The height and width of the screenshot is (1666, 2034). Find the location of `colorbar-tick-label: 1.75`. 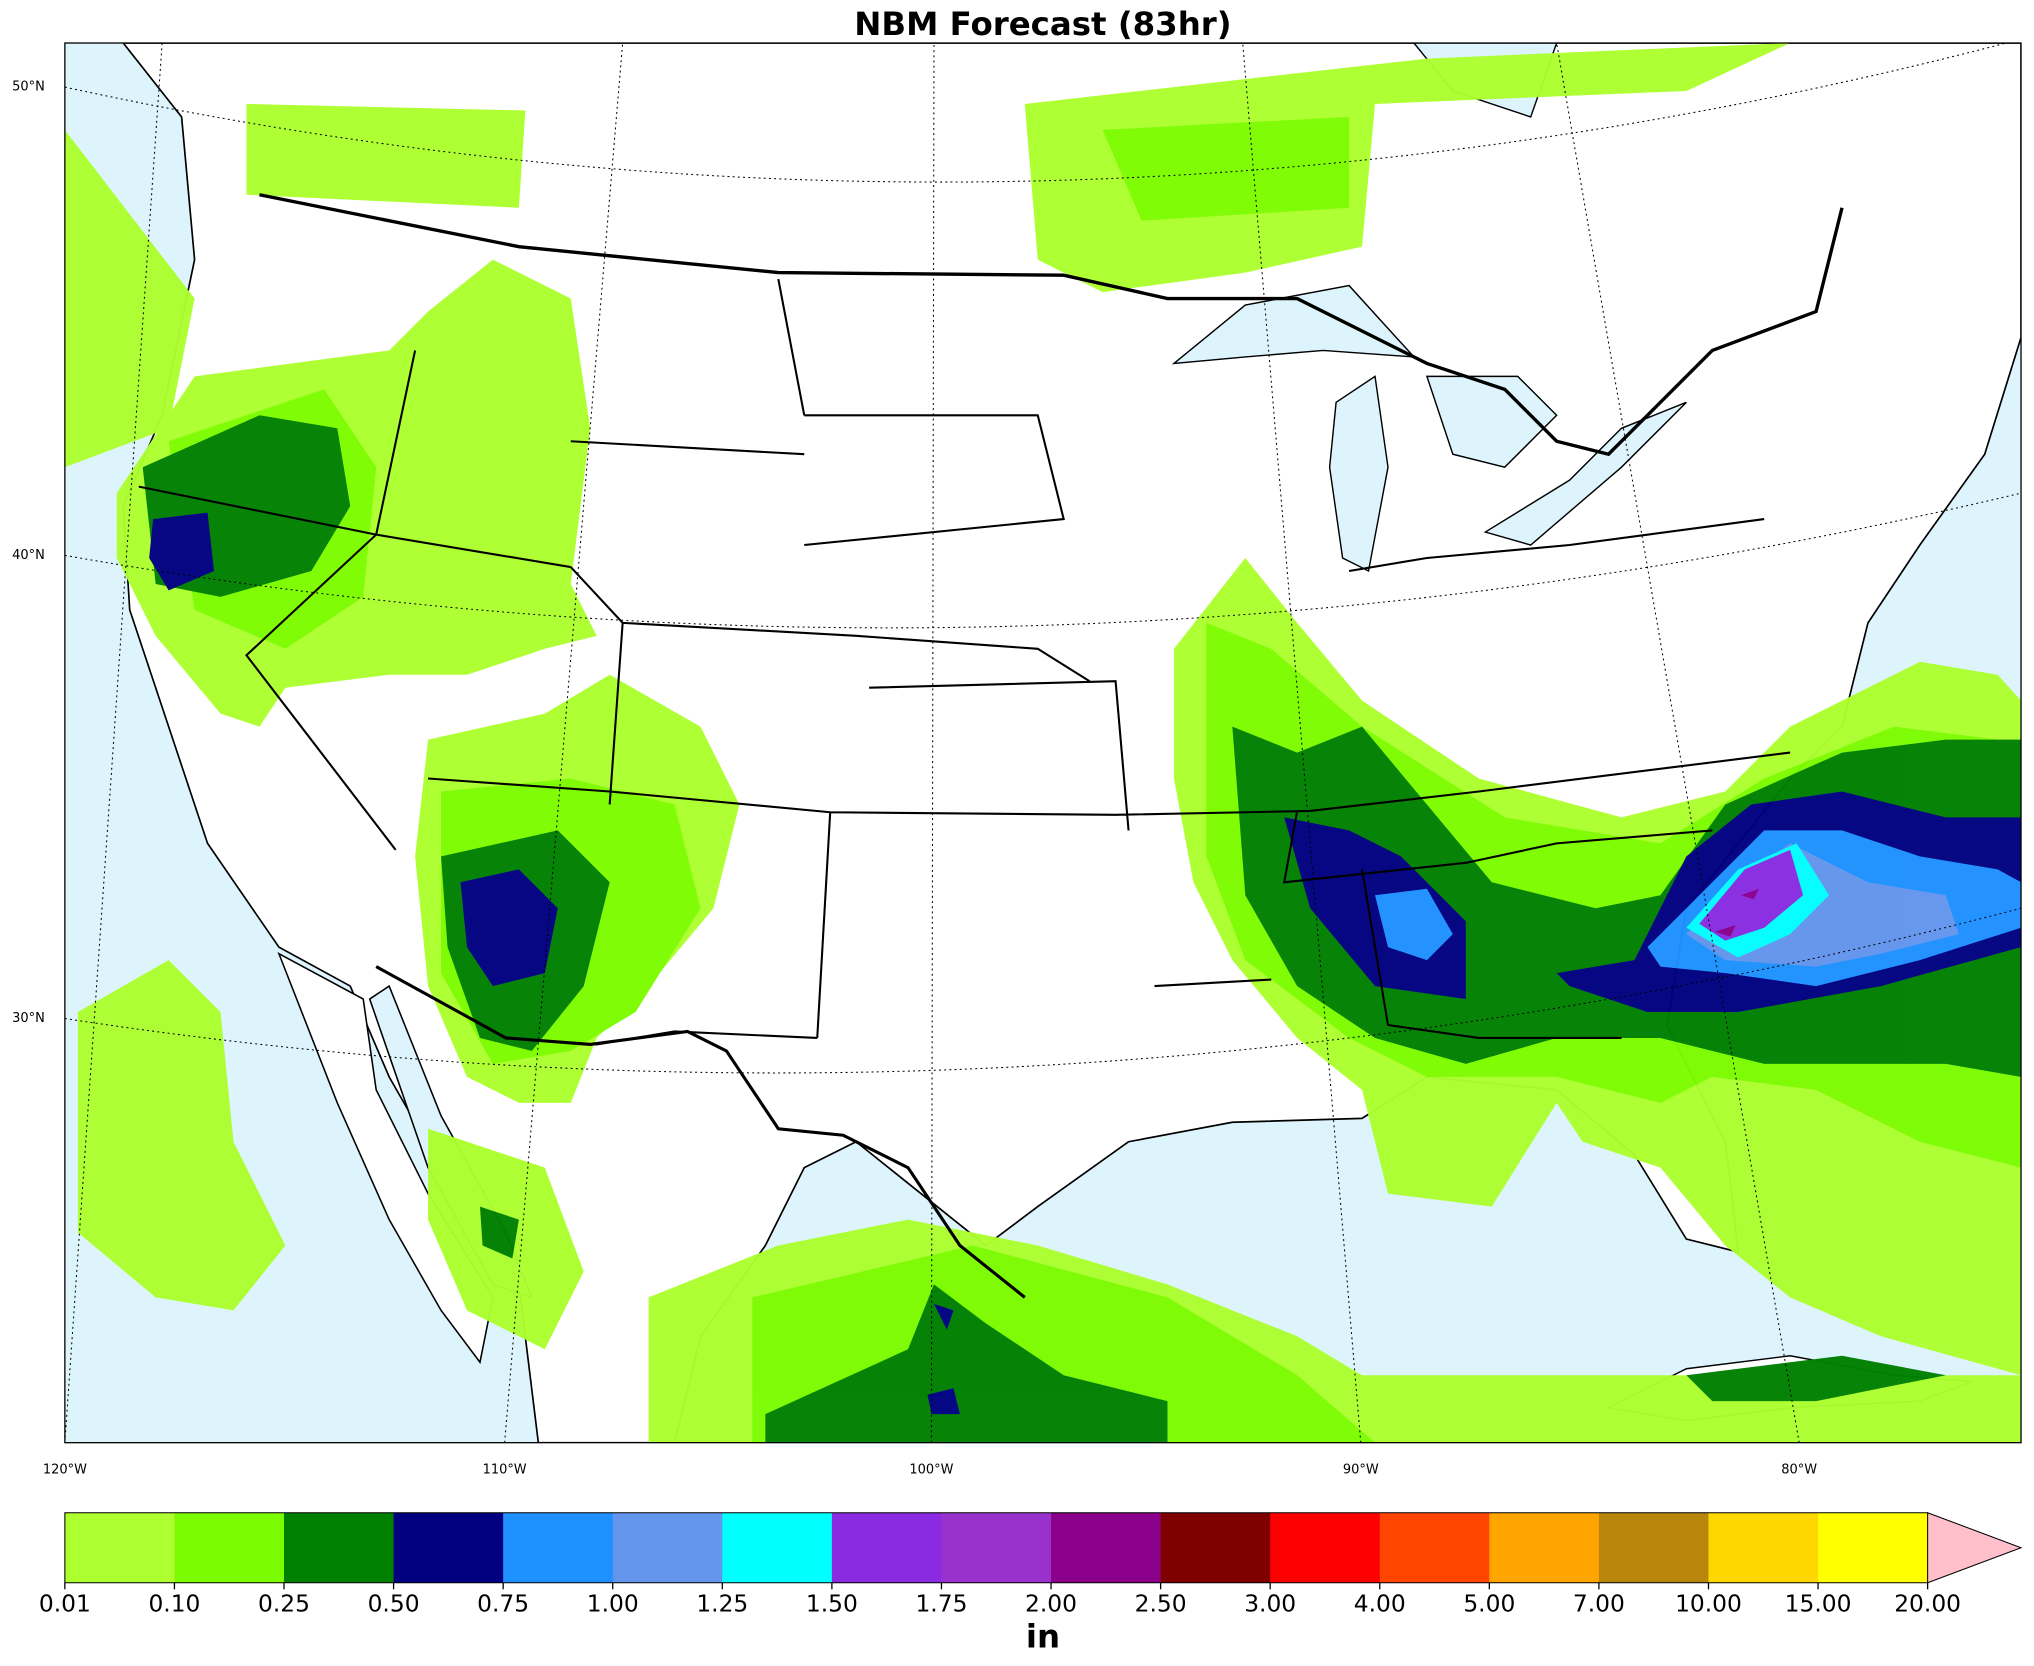

colorbar-tick-label: 1.75 is located at coordinates (941, 1603).